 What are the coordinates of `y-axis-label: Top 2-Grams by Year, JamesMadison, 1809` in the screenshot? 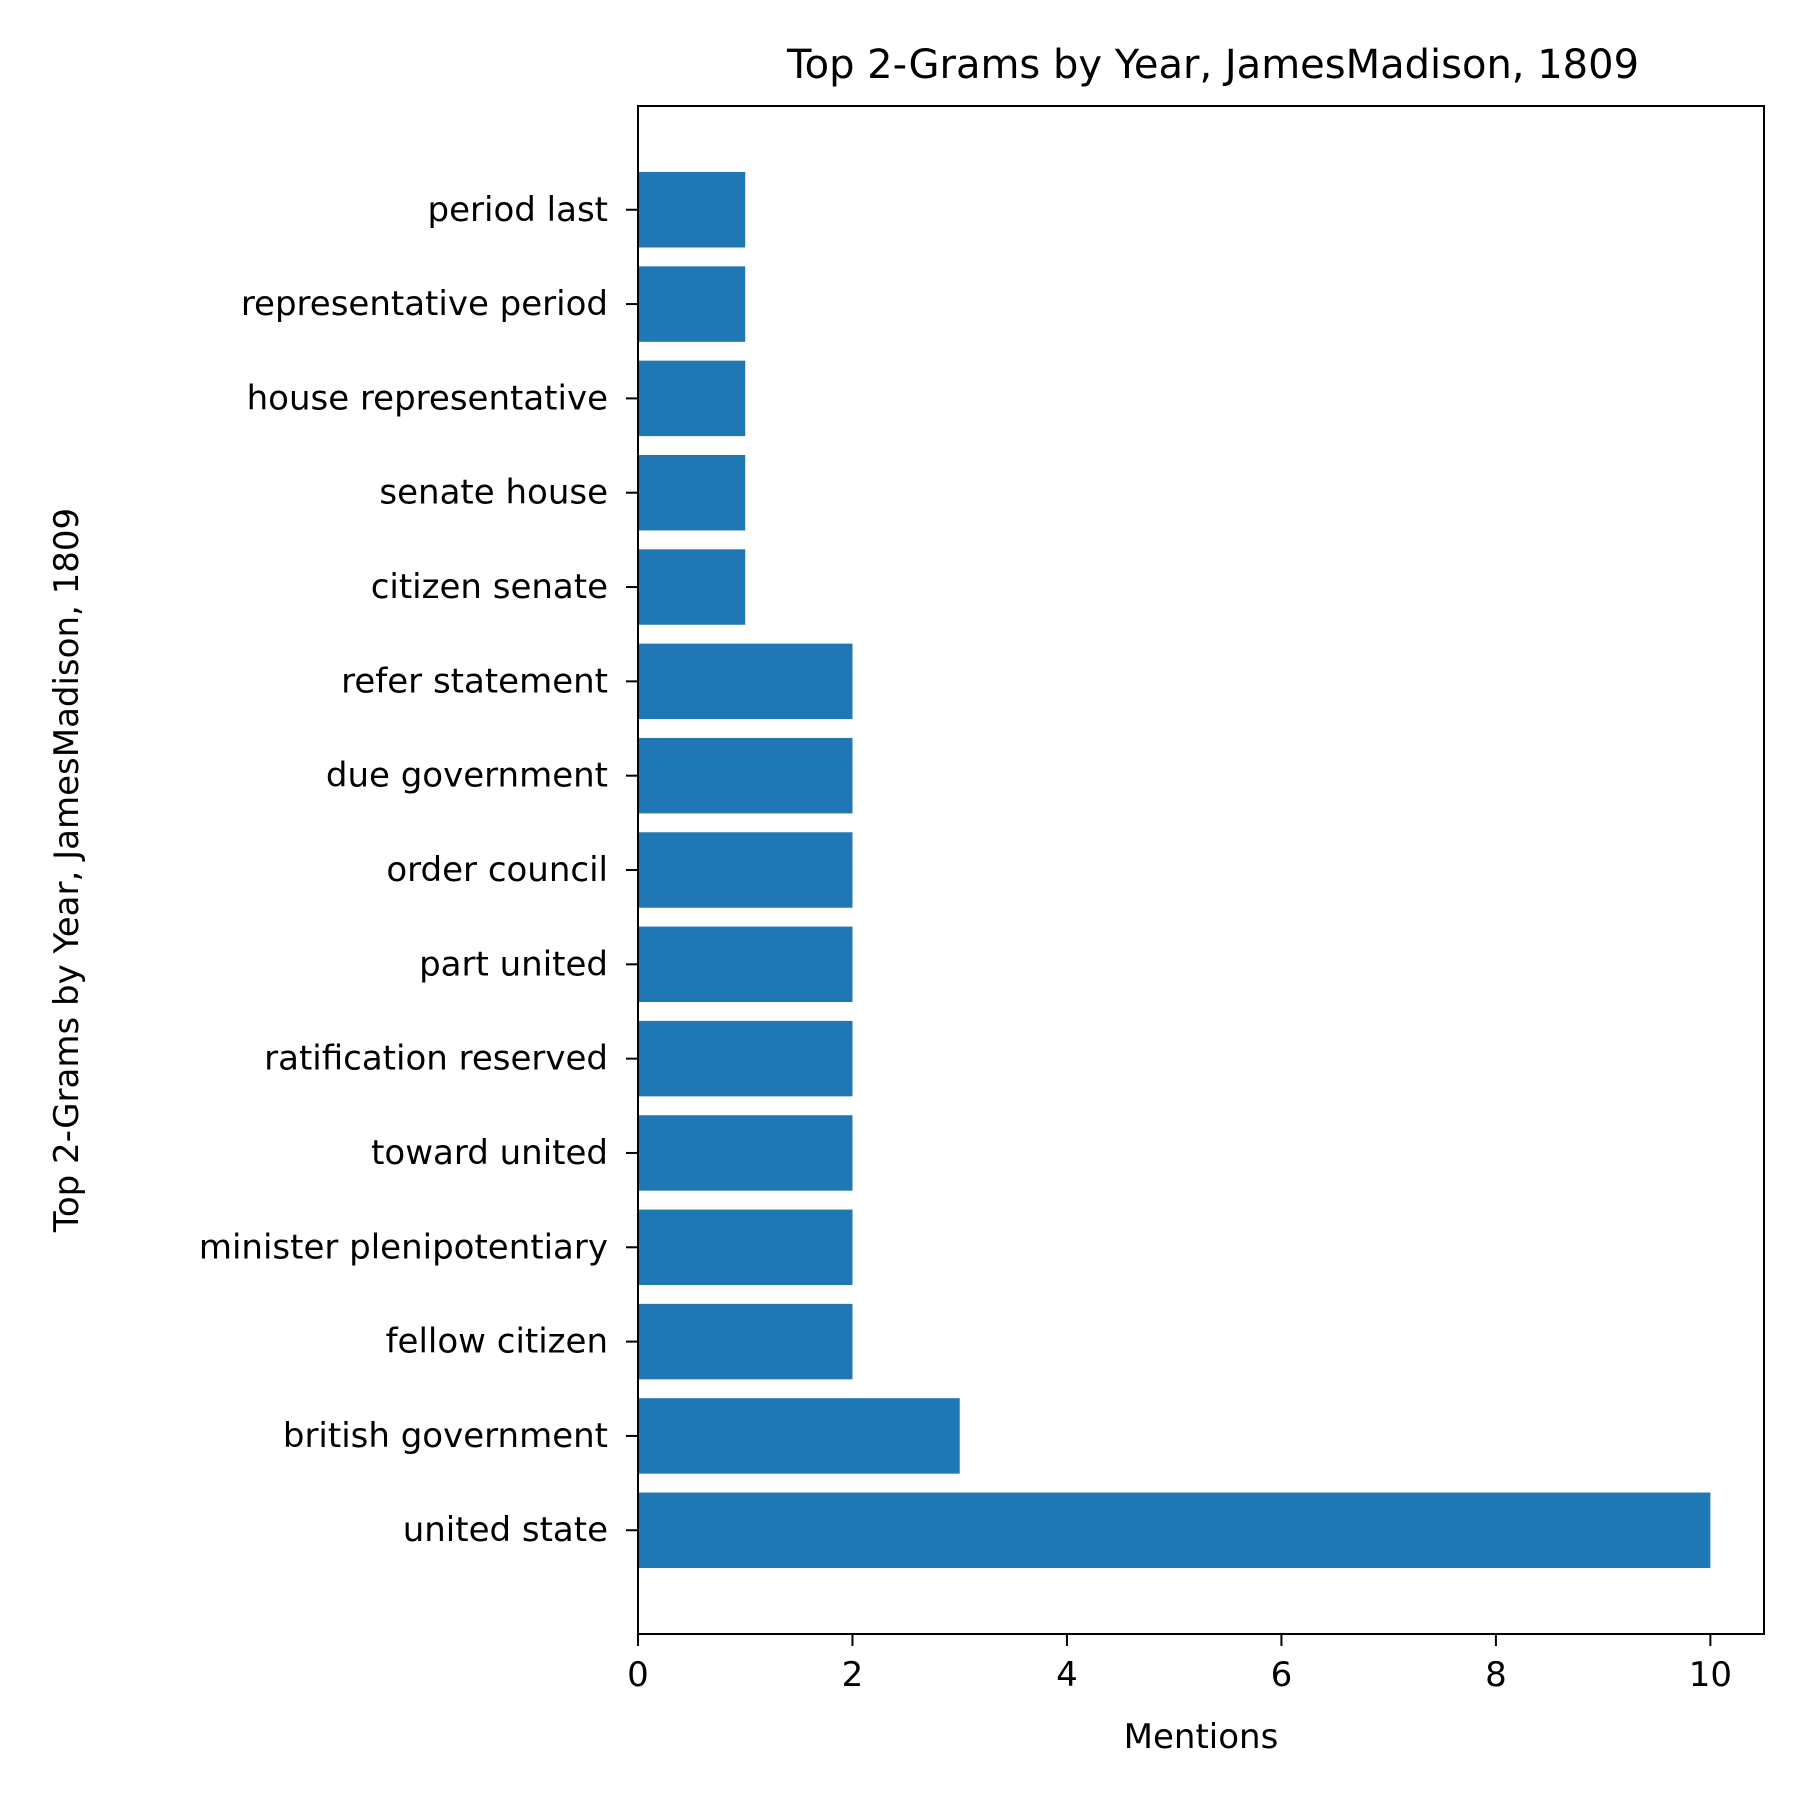 It's located at (67, 870).